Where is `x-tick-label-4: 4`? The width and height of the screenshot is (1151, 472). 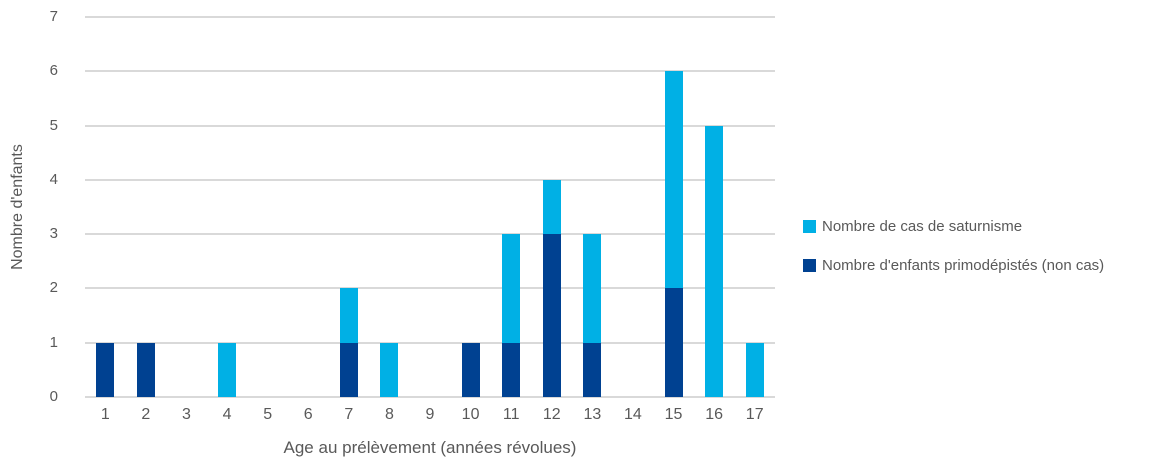
x-tick-label-4: 4 is located at coordinates (227, 414).